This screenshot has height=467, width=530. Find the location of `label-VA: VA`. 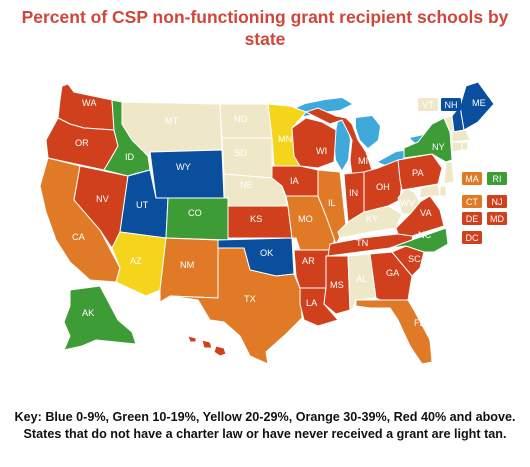

label-VA: VA is located at coordinates (426, 213).